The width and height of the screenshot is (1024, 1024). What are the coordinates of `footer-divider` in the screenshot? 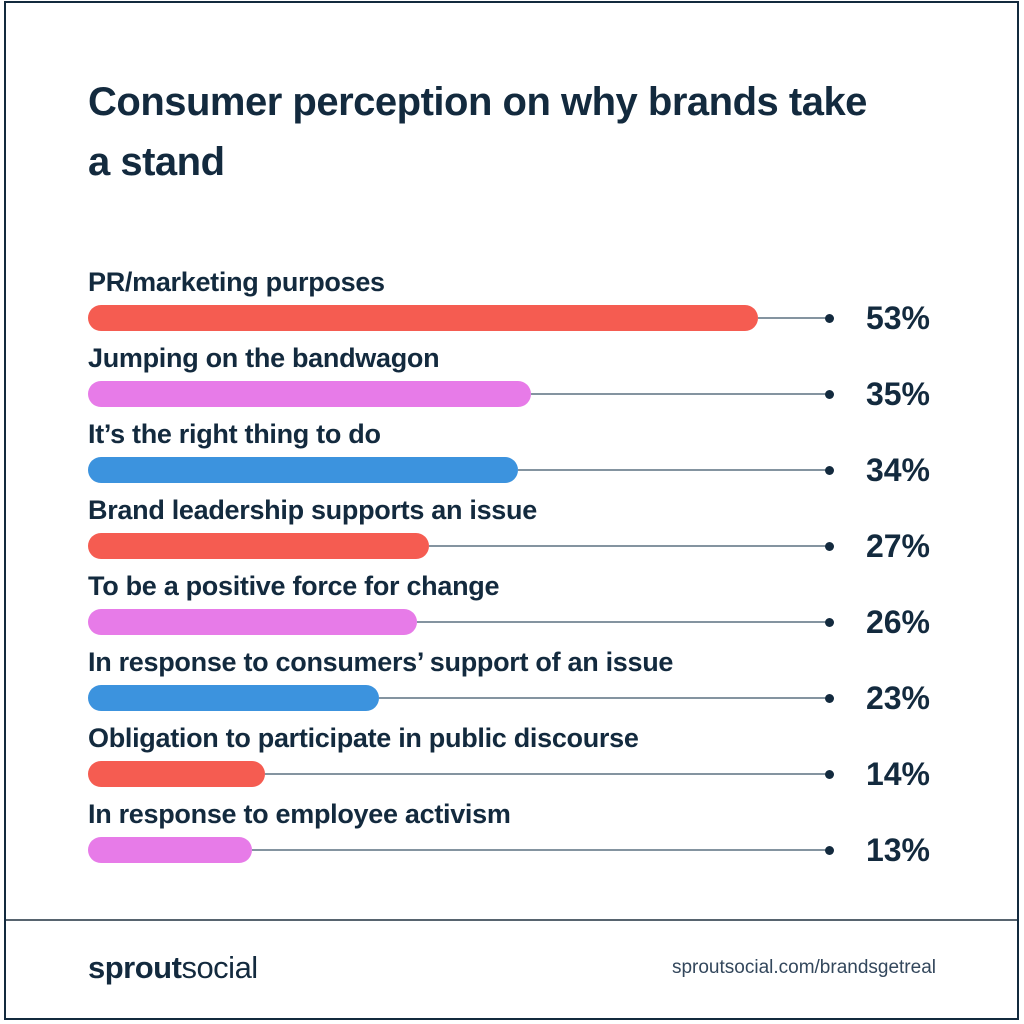 It's located at (511, 920).